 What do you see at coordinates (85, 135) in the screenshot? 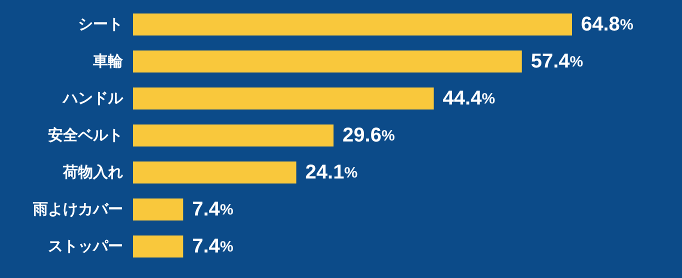
I see `y-tick-label: 安全ベルト` at bounding box center [85, 135].